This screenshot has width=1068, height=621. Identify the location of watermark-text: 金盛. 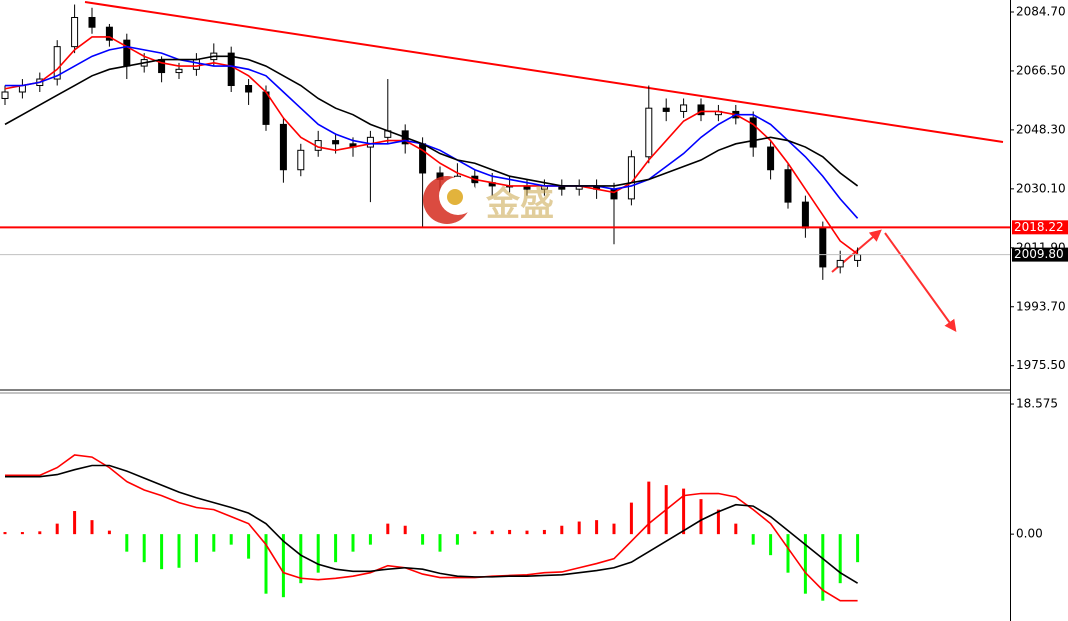
(519, 205).